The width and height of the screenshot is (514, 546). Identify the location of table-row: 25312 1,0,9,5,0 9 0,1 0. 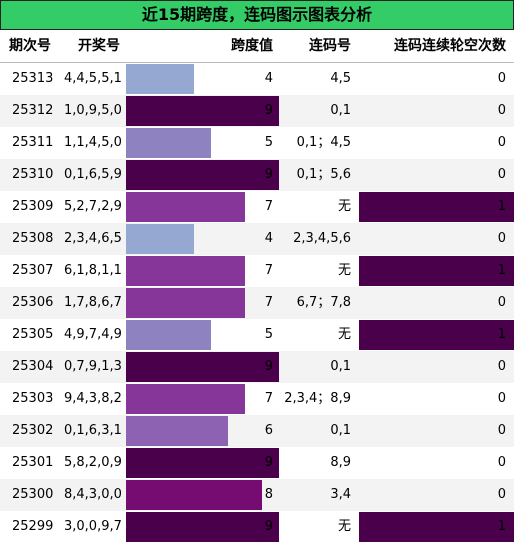
(257, 111).